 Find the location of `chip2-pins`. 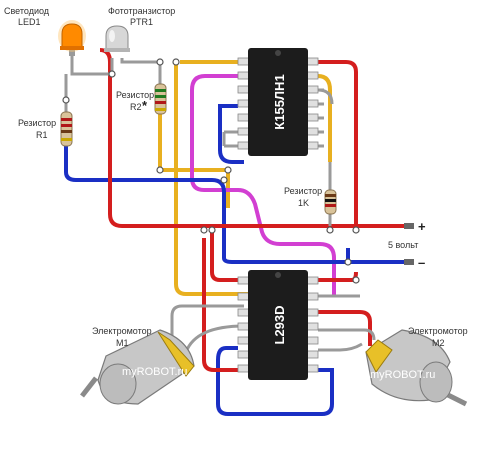

chip2-pins is located at coordinates (278, 324).